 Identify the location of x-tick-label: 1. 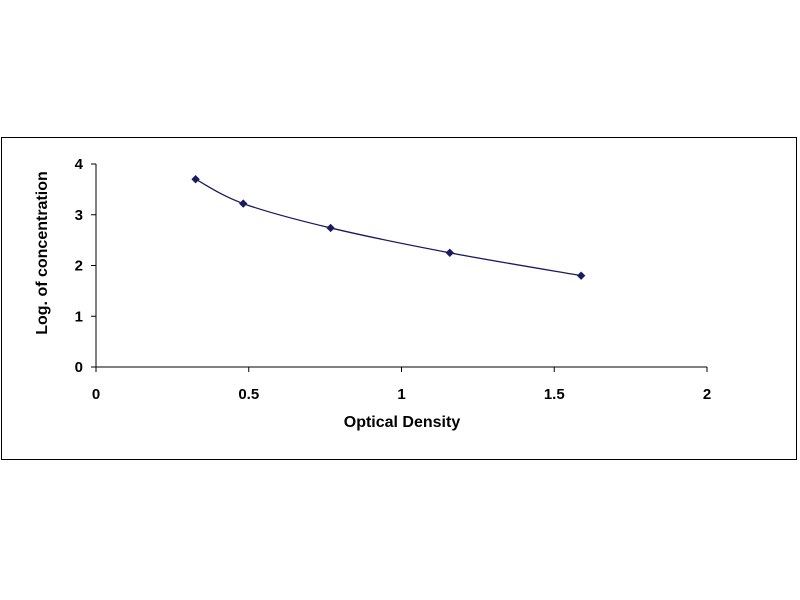
(401, 394).